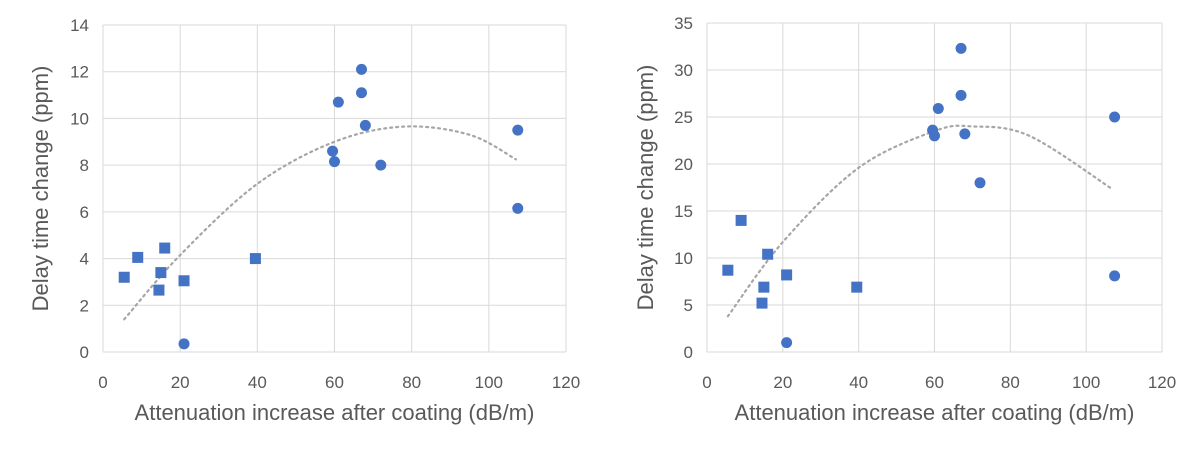  Describe the element at coordinates (84, 305) in the screenshot. I see `y-tick-label: 2` at that location.